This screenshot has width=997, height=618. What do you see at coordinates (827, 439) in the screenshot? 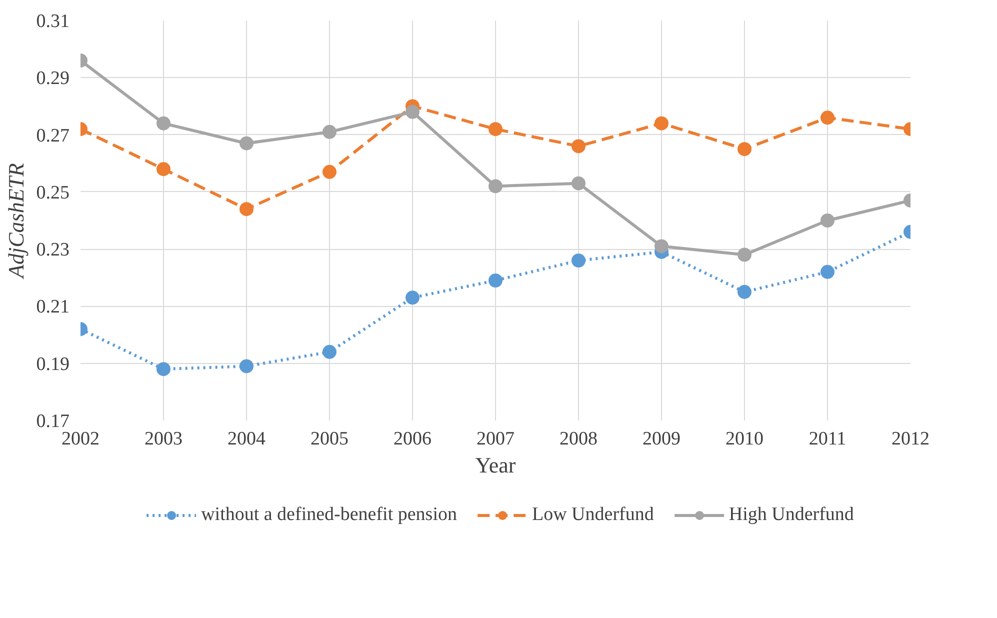
I see `x-tick-label: 2011` at bounding box center [827, 439].